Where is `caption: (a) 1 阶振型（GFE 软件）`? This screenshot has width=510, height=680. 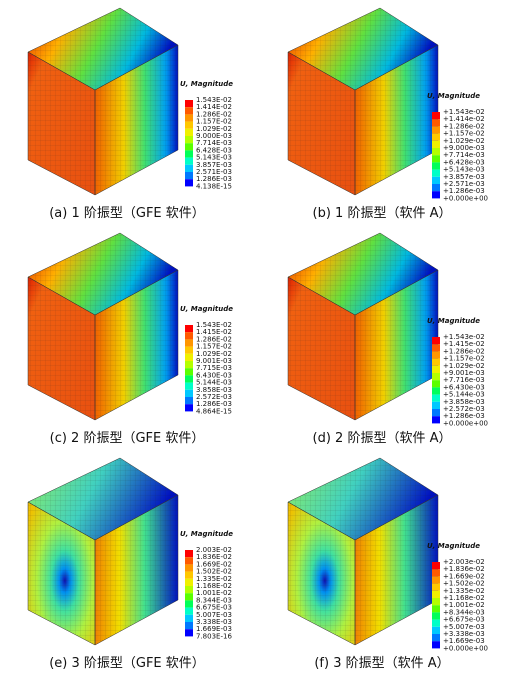
caption: (a) 1 阶振型（GFE 软件） is located at coordinates (127, 213).